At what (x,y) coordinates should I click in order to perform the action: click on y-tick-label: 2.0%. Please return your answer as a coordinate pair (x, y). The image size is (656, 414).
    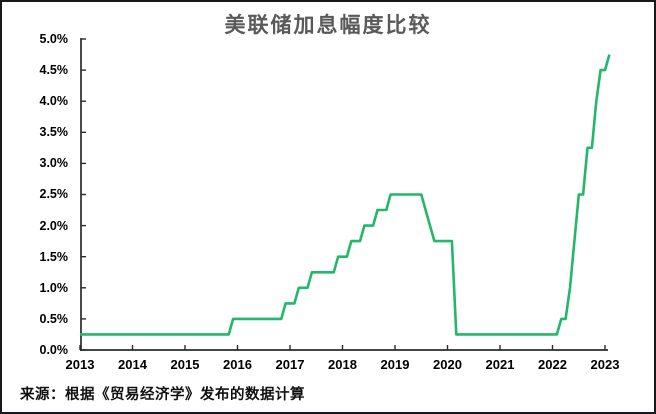
    Looking at the image, I should click on (54, 226).